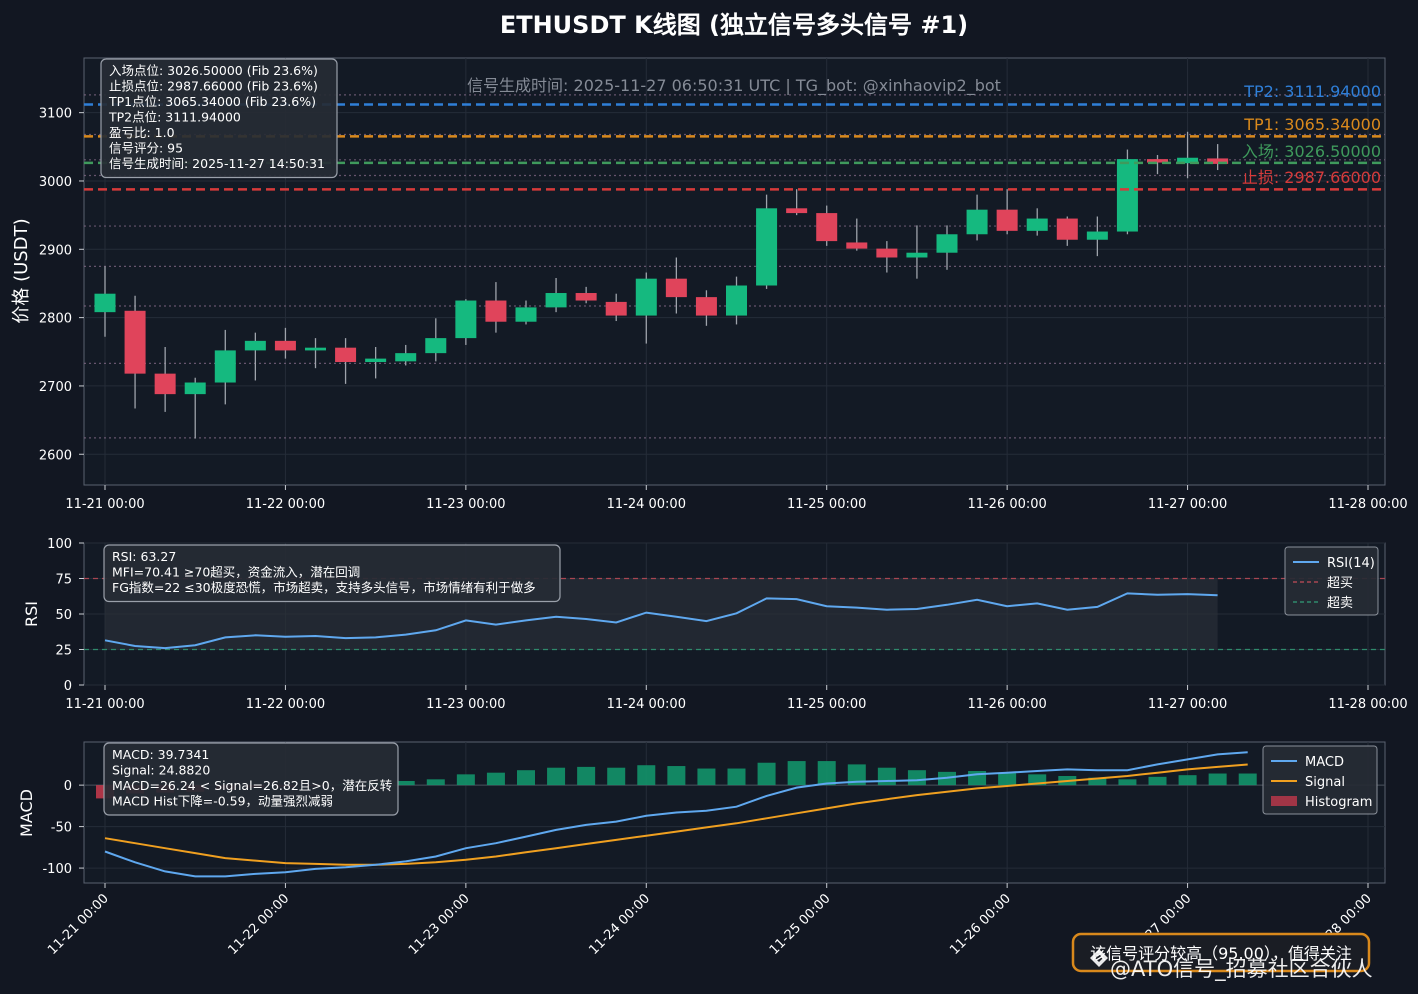 The width and height of the screenshot is (1418, 994). Describe the element at coordinates (217, 163) in the screenshot. I see `info-box-line: 信号生成时间: 2025-11-27 14:50:31` at that location.